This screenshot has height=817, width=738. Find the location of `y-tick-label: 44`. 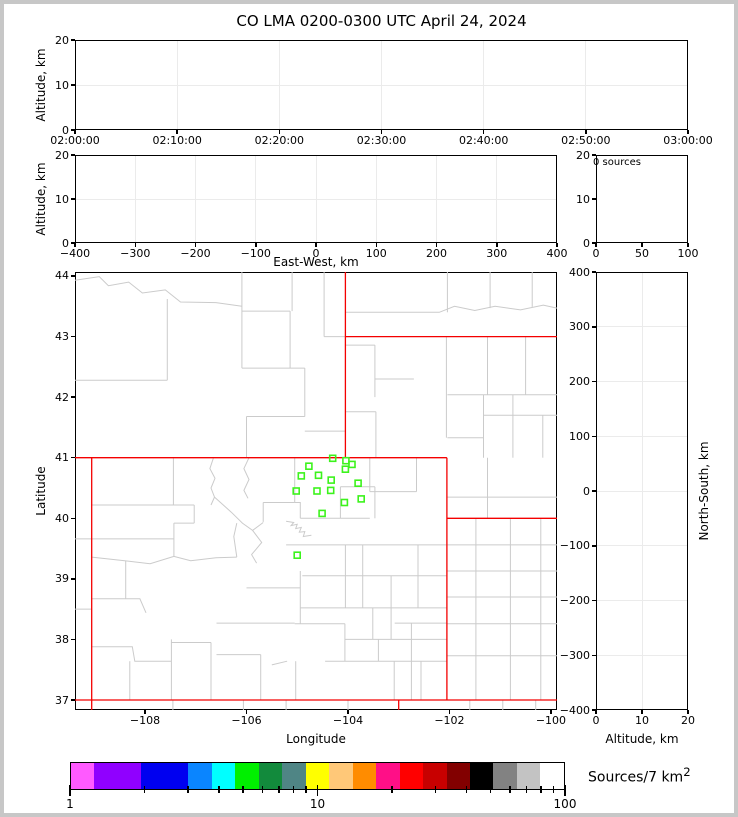

y-tick-label: 44 is located at coordinates (62, 276).